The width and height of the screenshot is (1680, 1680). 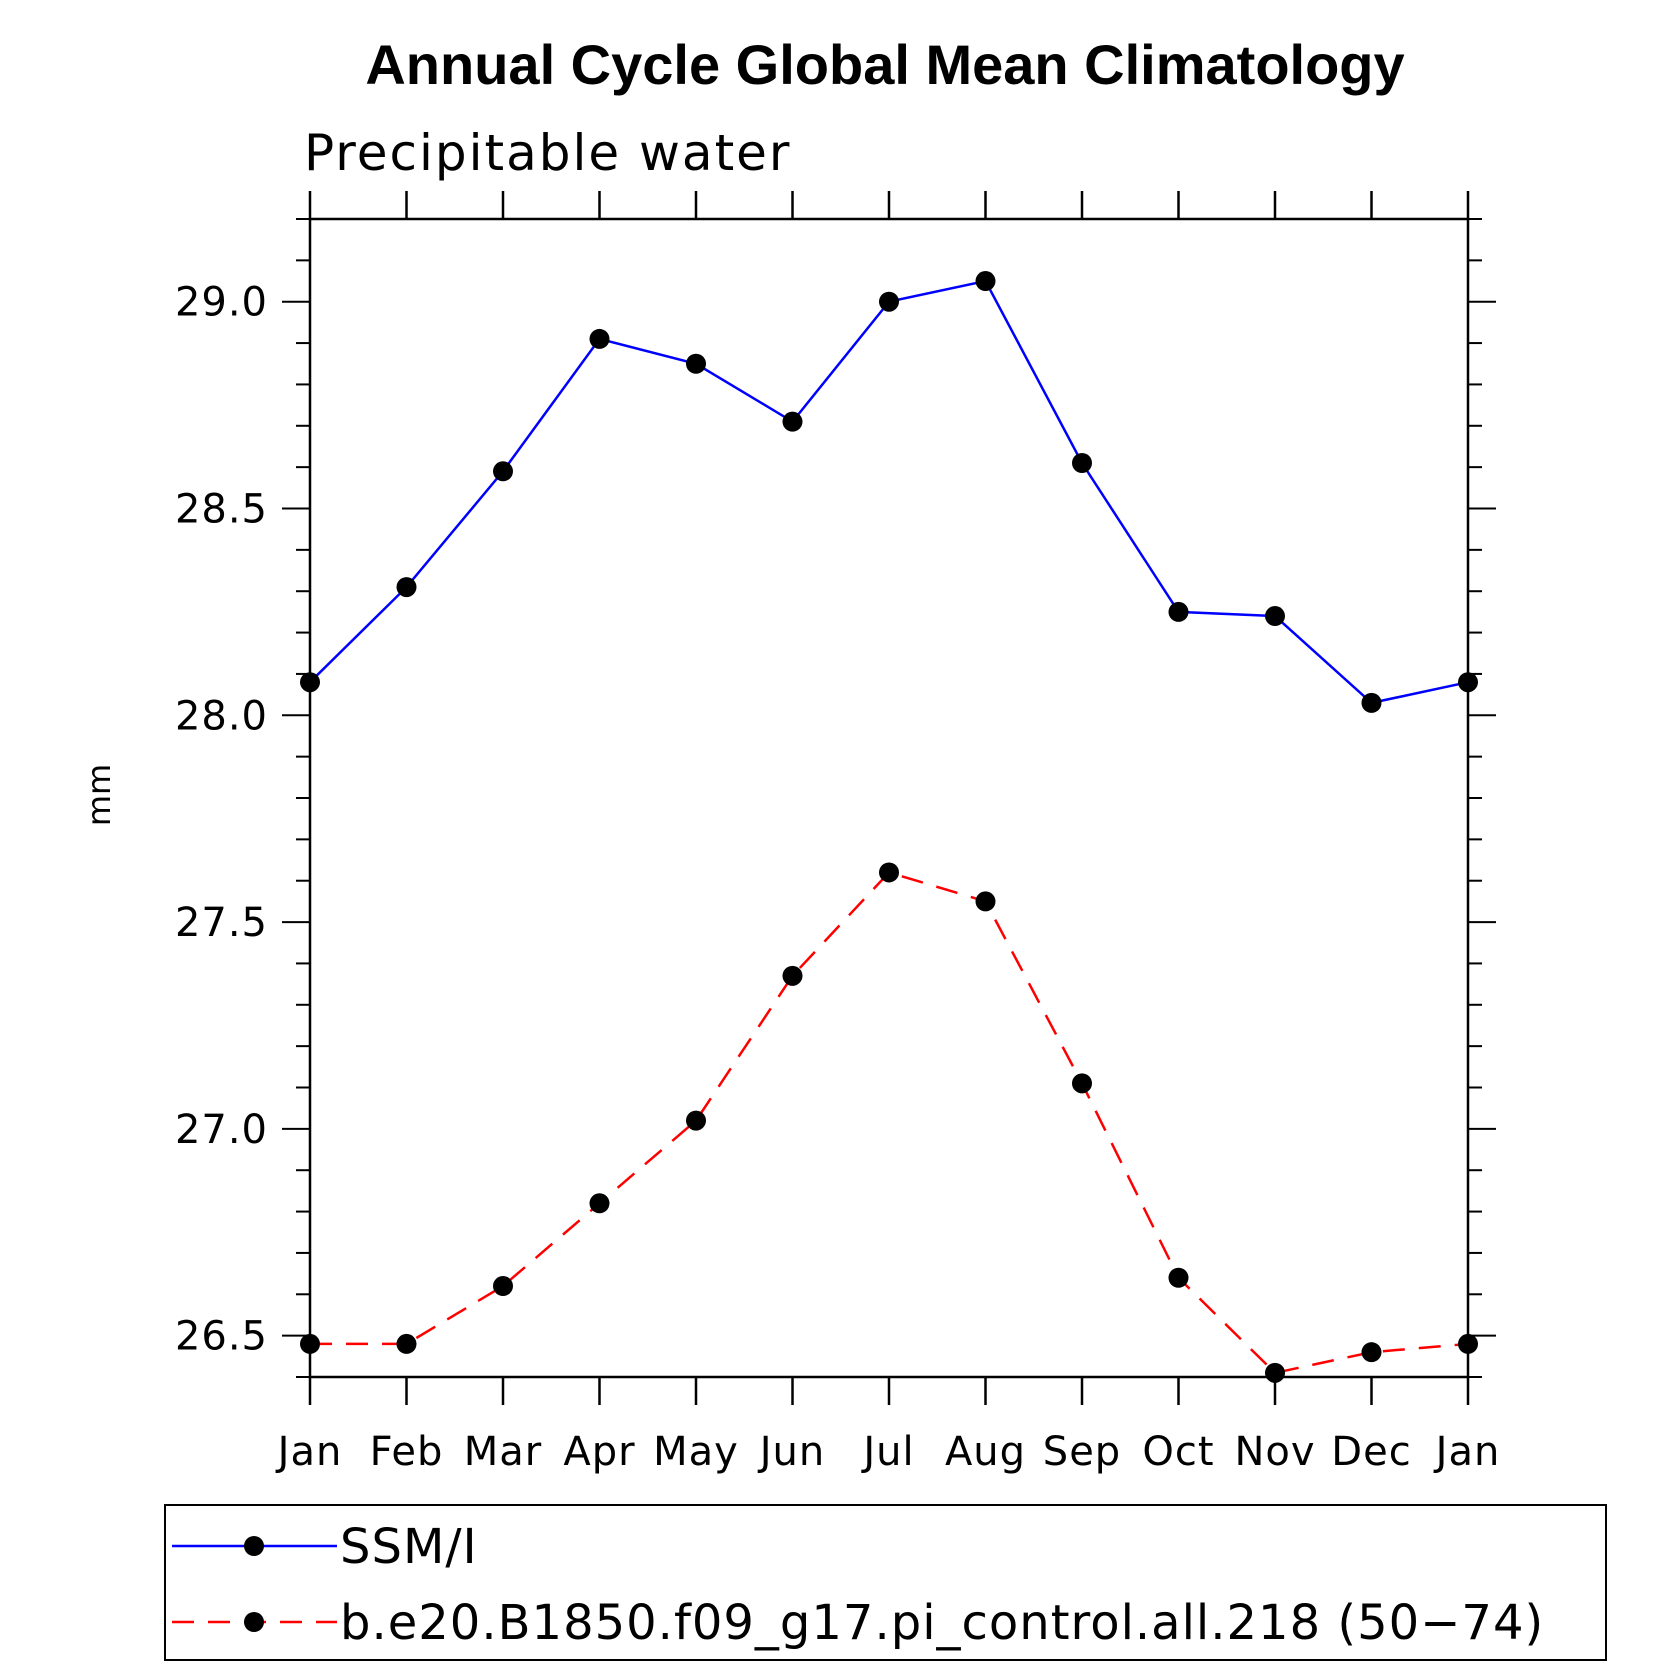 I want to click on x-tick-label: Aug, so click(x=985, y=1452).